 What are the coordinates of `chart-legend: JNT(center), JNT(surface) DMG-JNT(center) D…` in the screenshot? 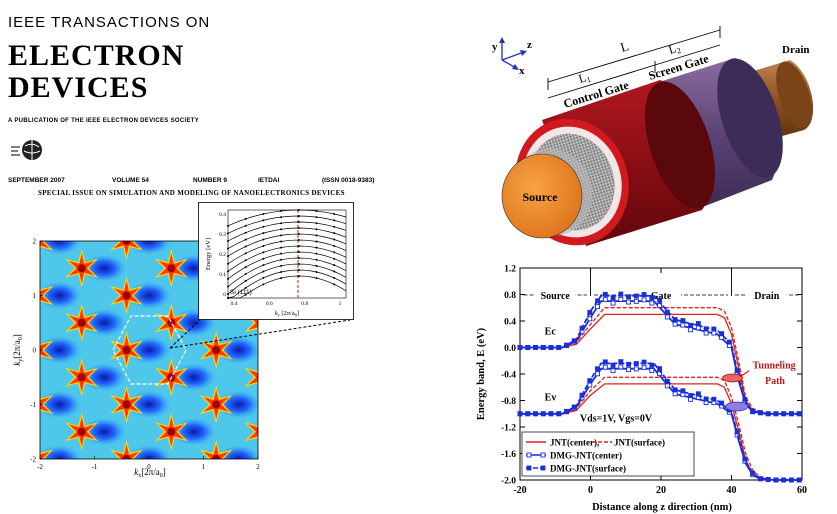 It's located at (608, 454).